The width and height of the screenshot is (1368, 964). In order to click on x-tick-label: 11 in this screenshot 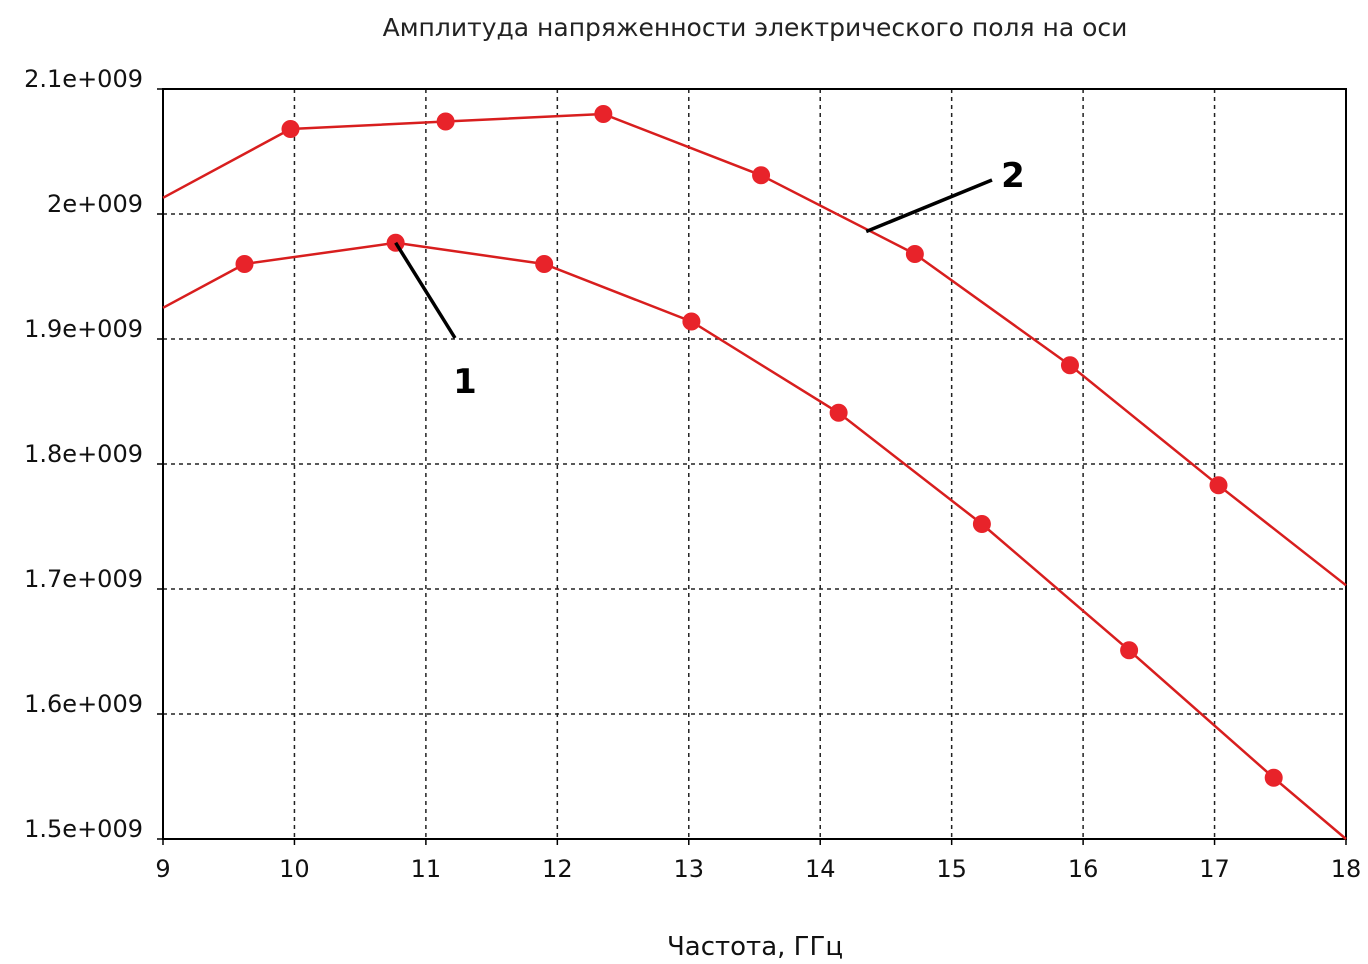, I will do `click(426, 869)`.